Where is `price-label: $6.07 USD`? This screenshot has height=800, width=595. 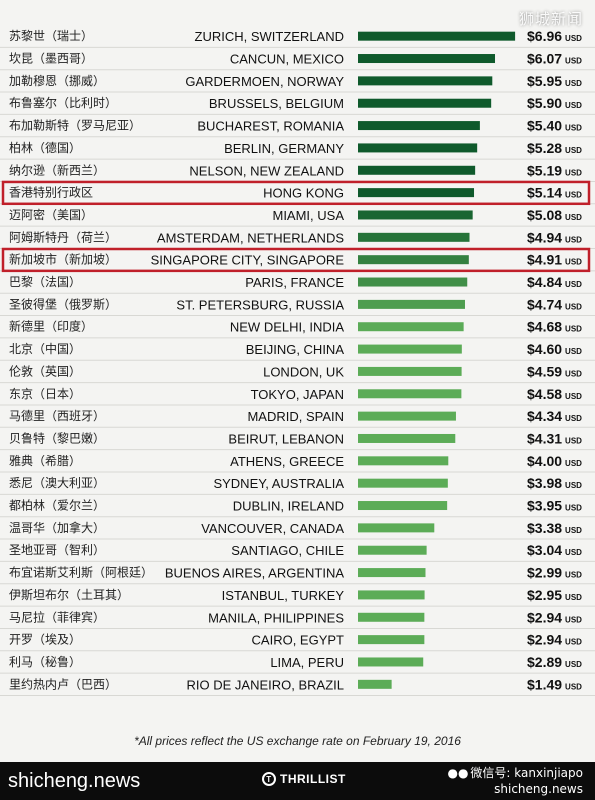 price-label: $6.07 USD is located at coordinates (554, 59).